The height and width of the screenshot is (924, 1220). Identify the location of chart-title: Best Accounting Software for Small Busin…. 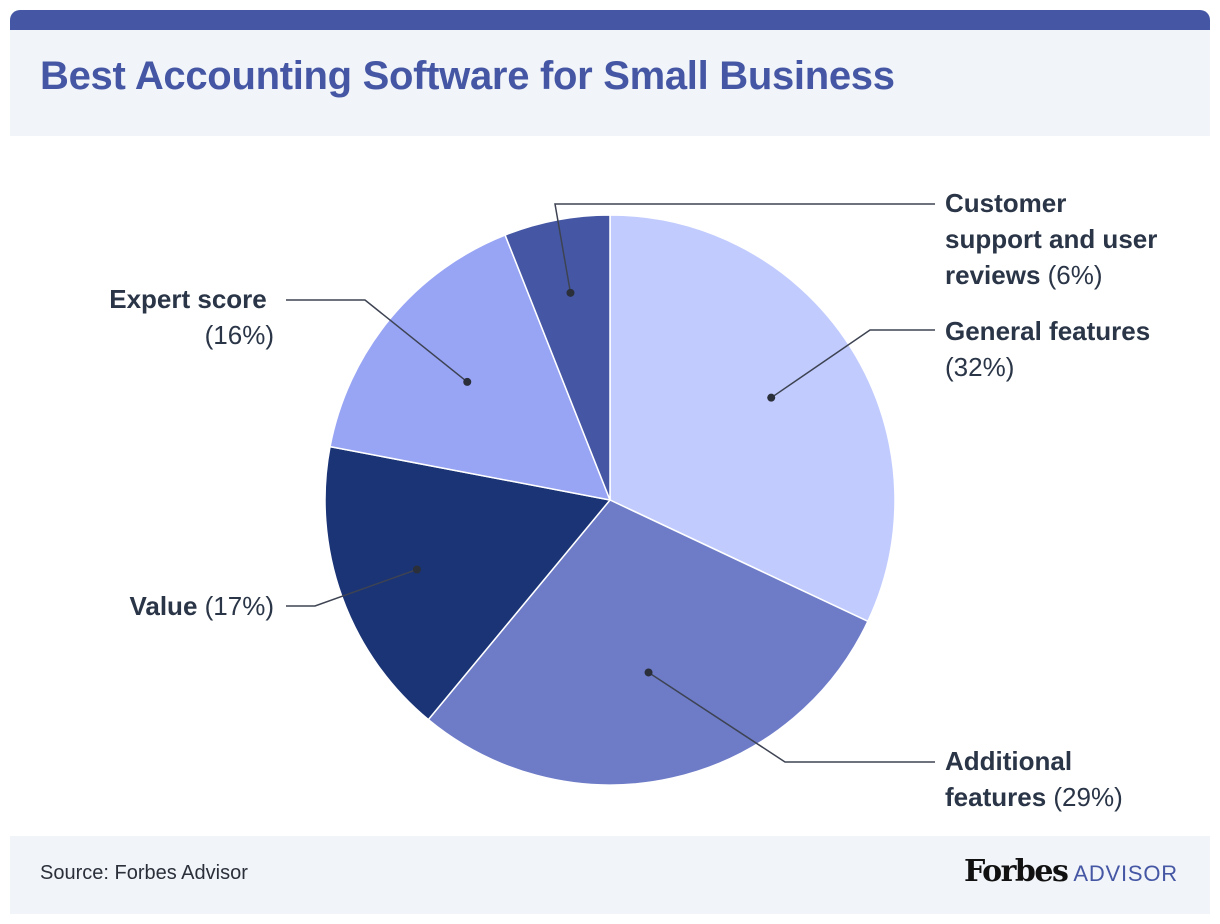
(467, 76).